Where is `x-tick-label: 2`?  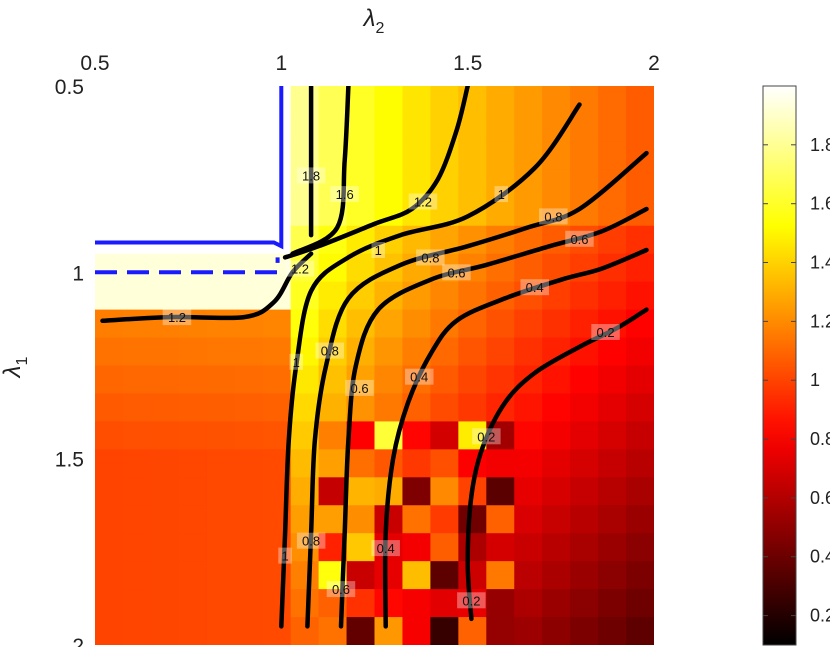
x-tick-label: 2 is located at coordinates (654, 63).